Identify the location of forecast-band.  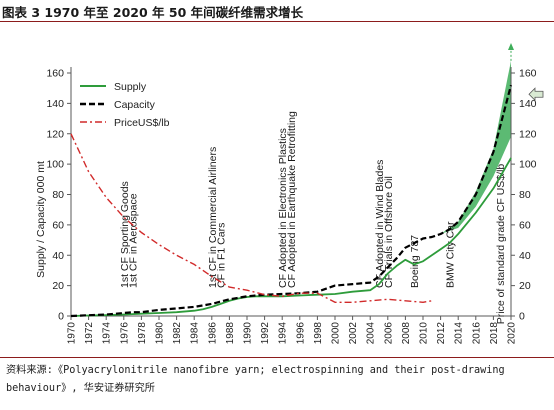
(475, 147).